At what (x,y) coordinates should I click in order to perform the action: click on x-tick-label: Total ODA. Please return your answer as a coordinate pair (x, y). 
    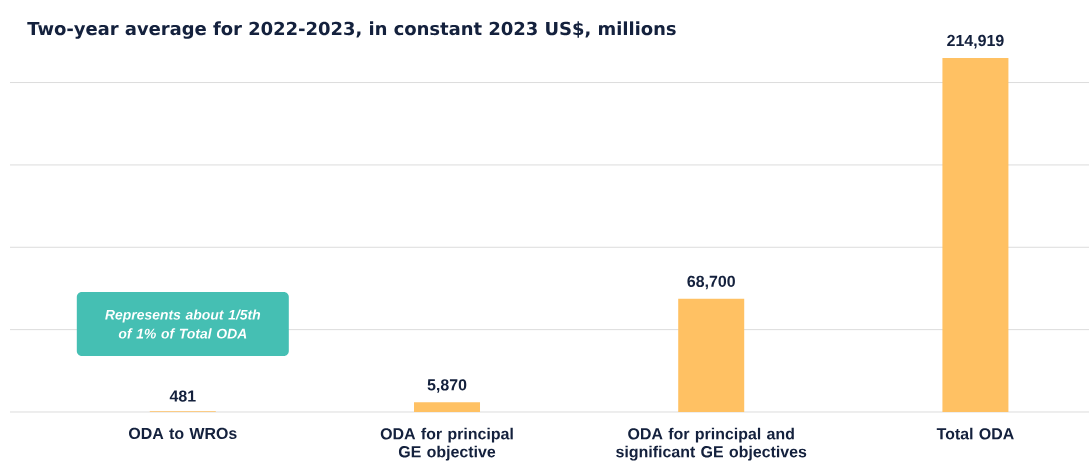
    Looking at the image, I should click on (975, 433).